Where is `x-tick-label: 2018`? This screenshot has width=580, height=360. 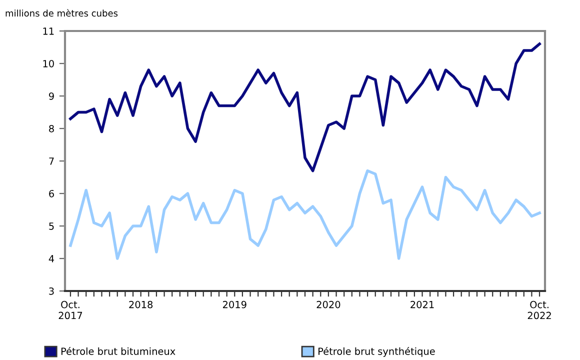
x-tick-label: 2018 is located at coordinates (141, 304).